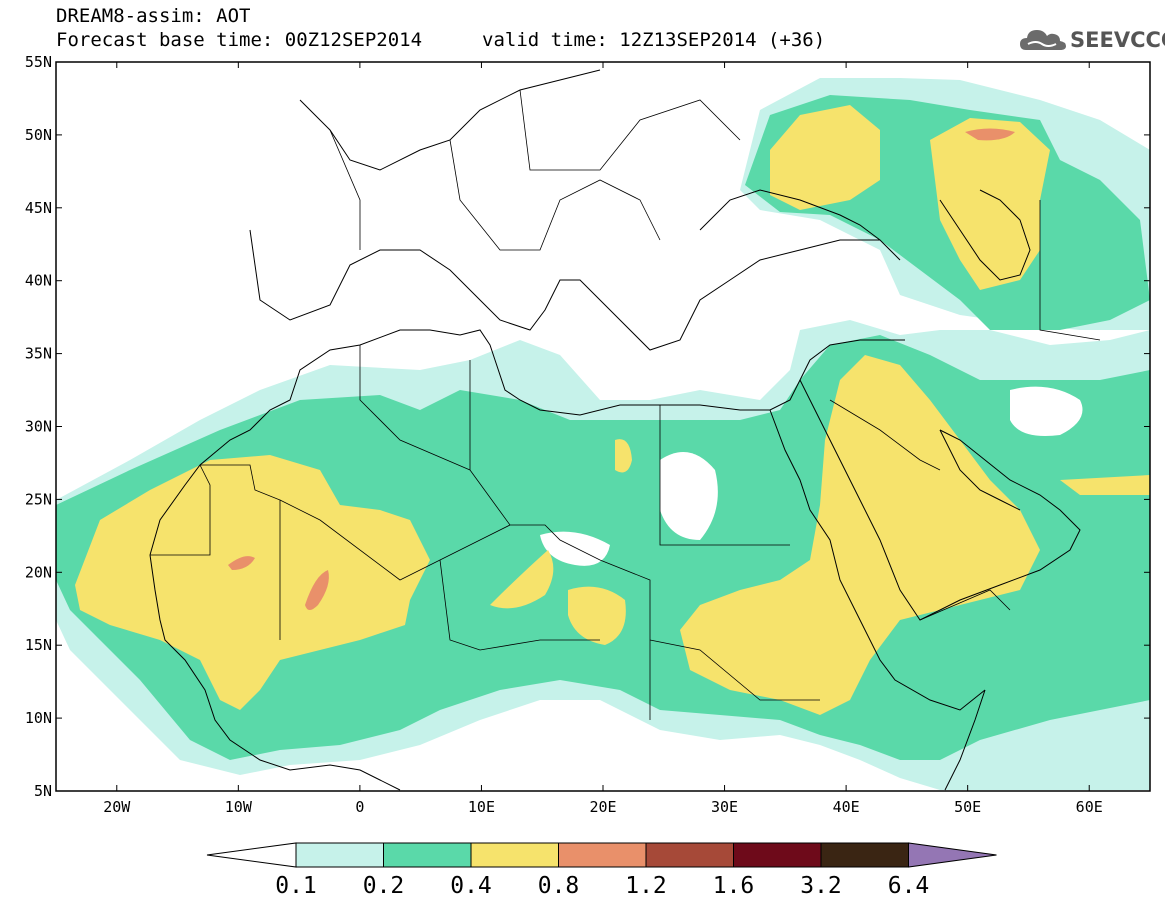 The width and height of the screenshot is (1165, 905). What do you see at coordinates (38, 572) in the screenshot?
I see `lat-label: 20N` at bounding box center [38, 572].